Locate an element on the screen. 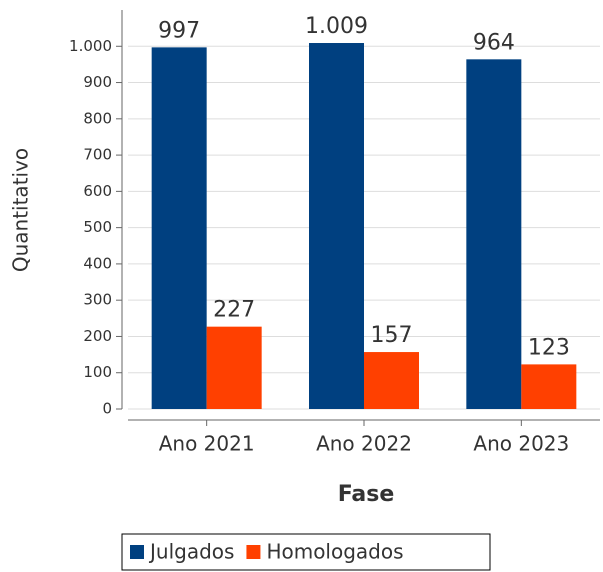  value-label: 964 is located at coordinates (494, 42).